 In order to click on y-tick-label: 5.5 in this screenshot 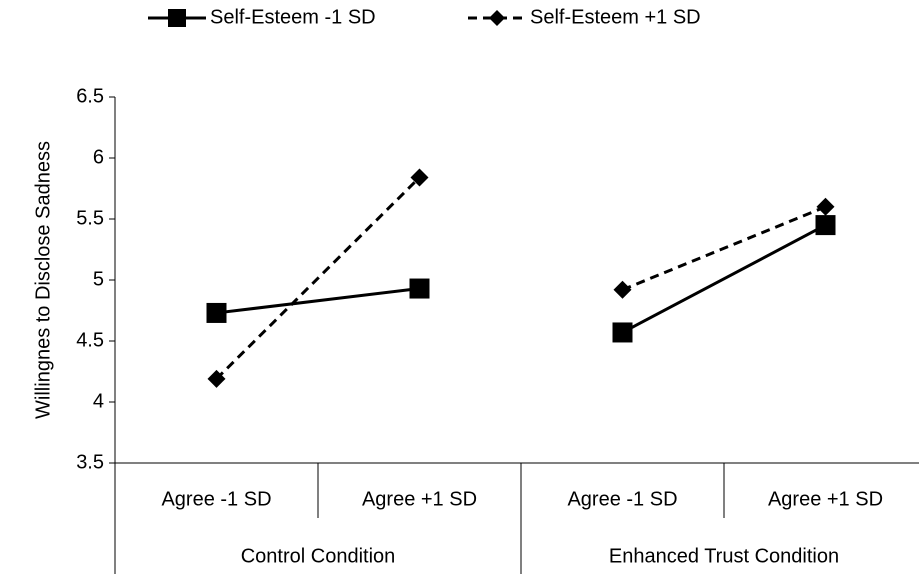, I will do `click(90, 218)`.